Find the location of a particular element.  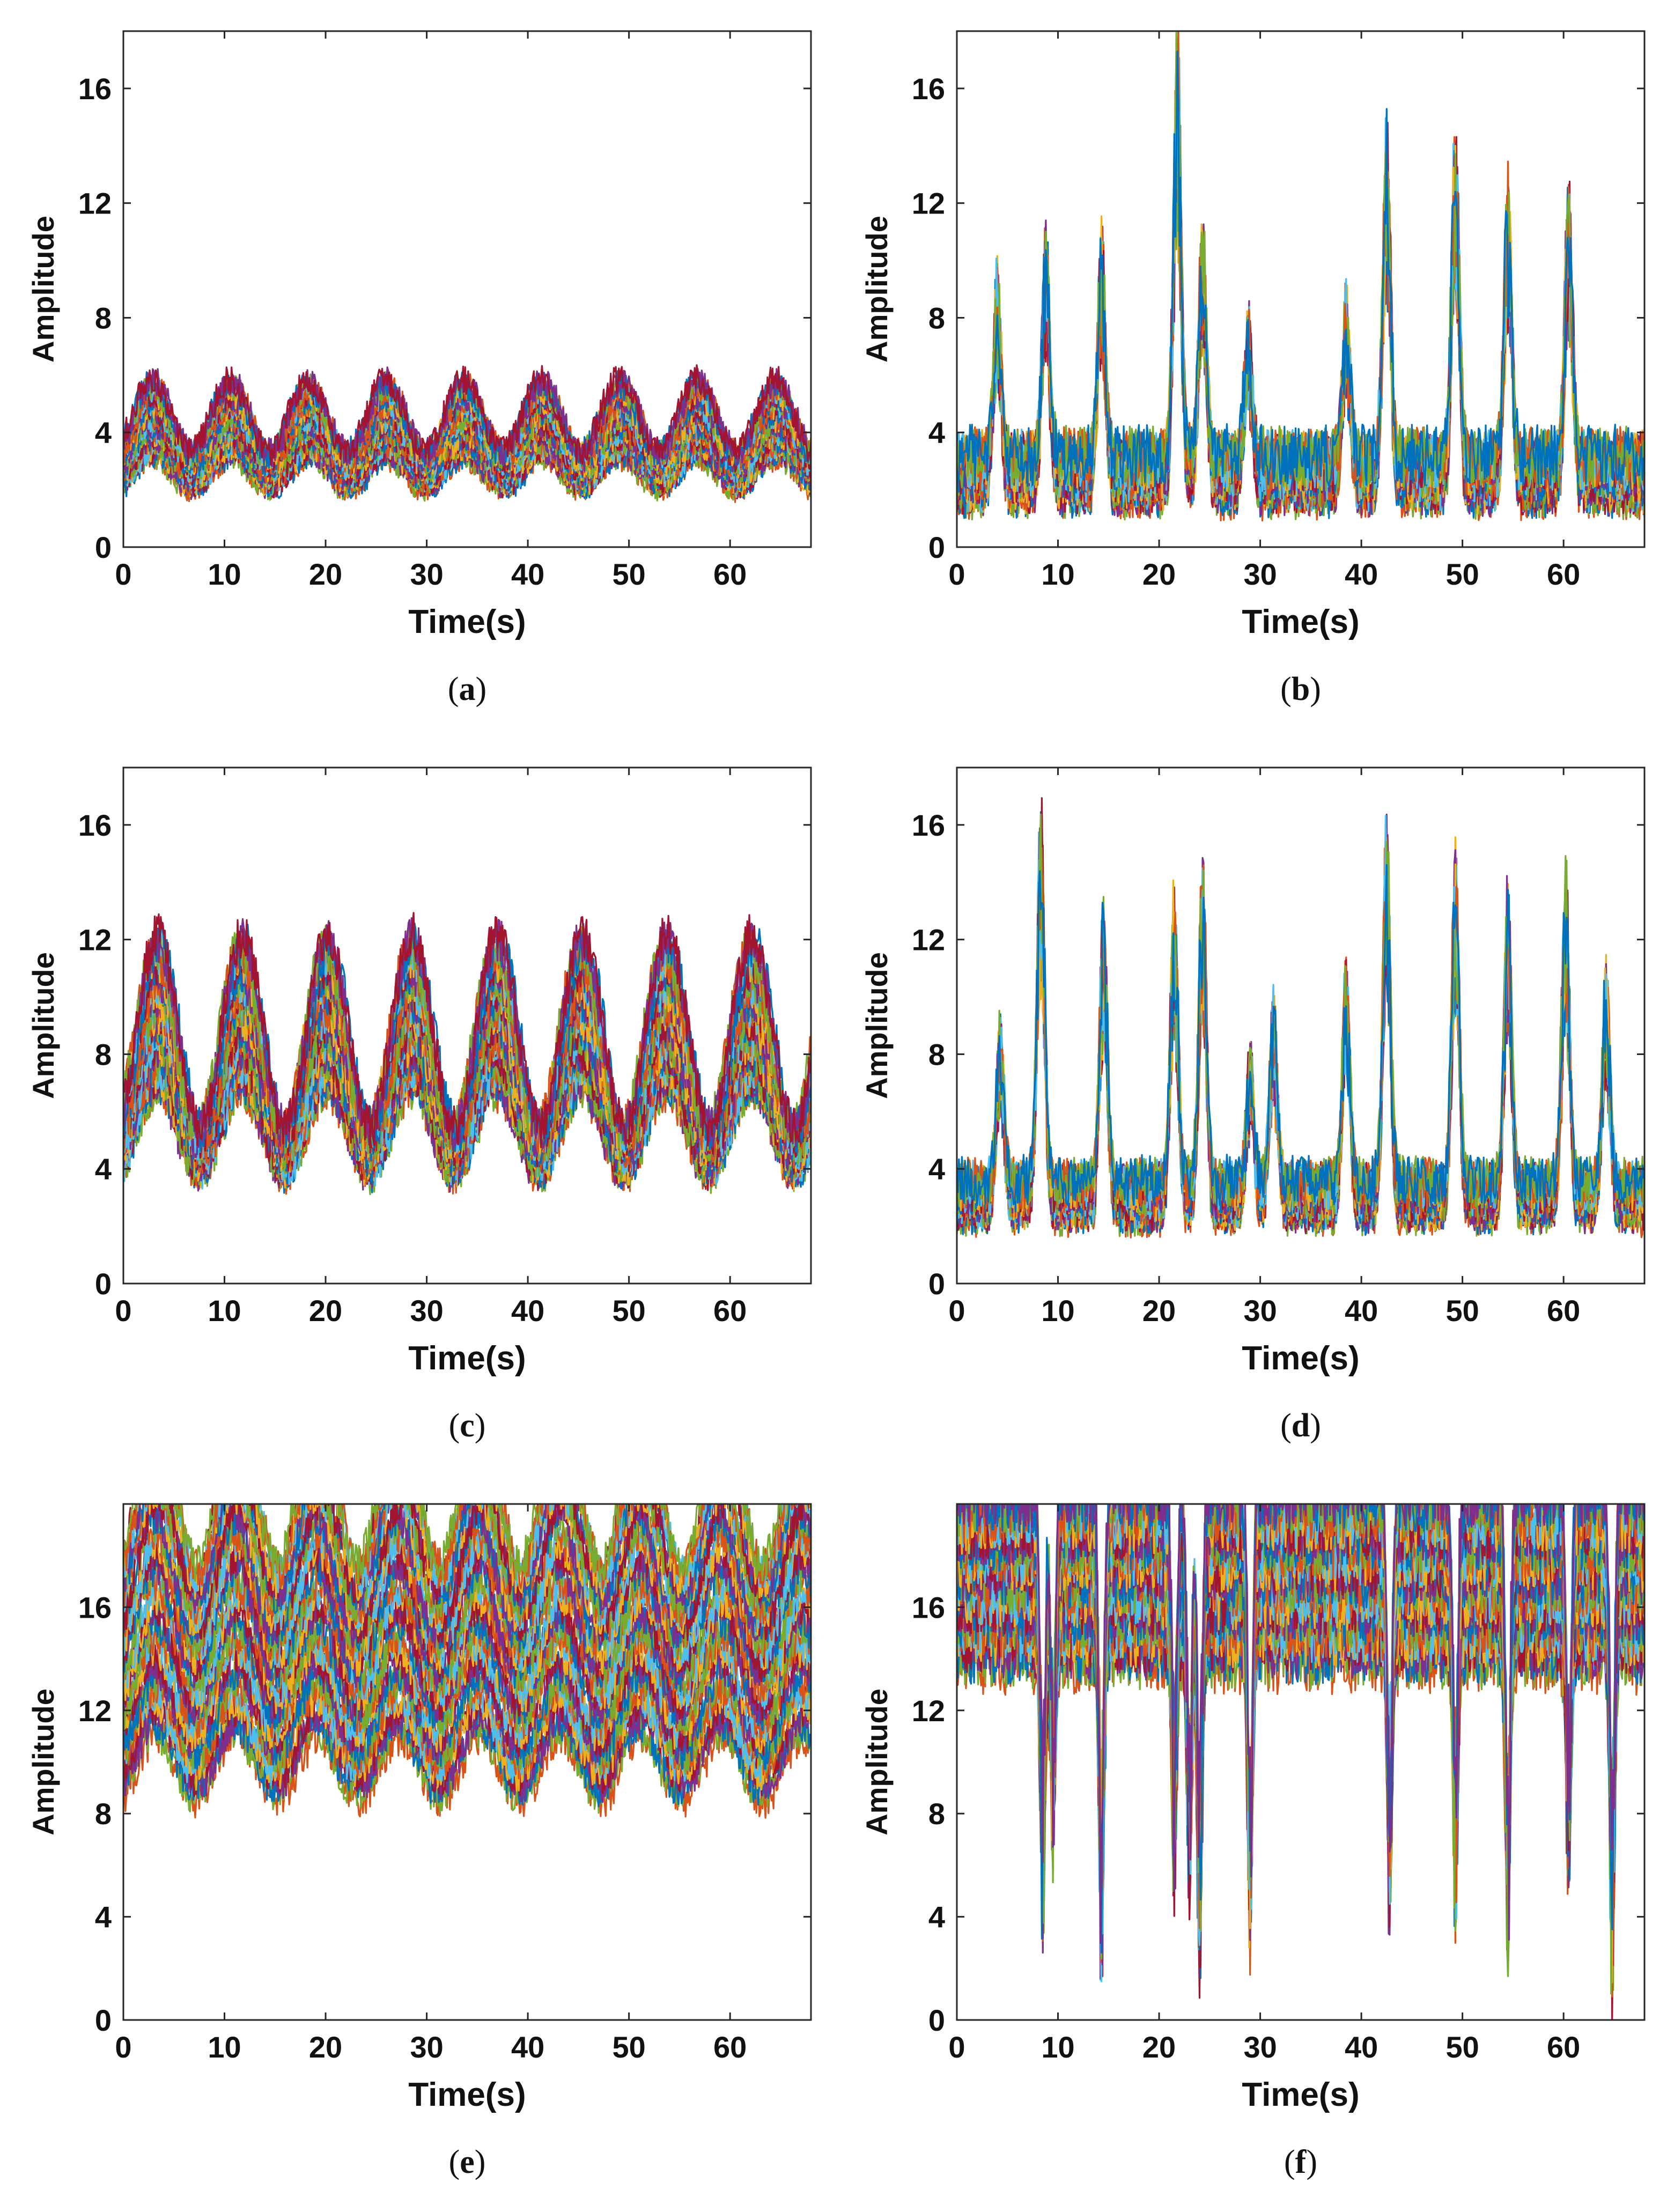

chart-d: 0 10 20 30 40 50 60 0 4 8 12 16 Time(s) Amplitude (d) is located at coordinates (1253, 1105).